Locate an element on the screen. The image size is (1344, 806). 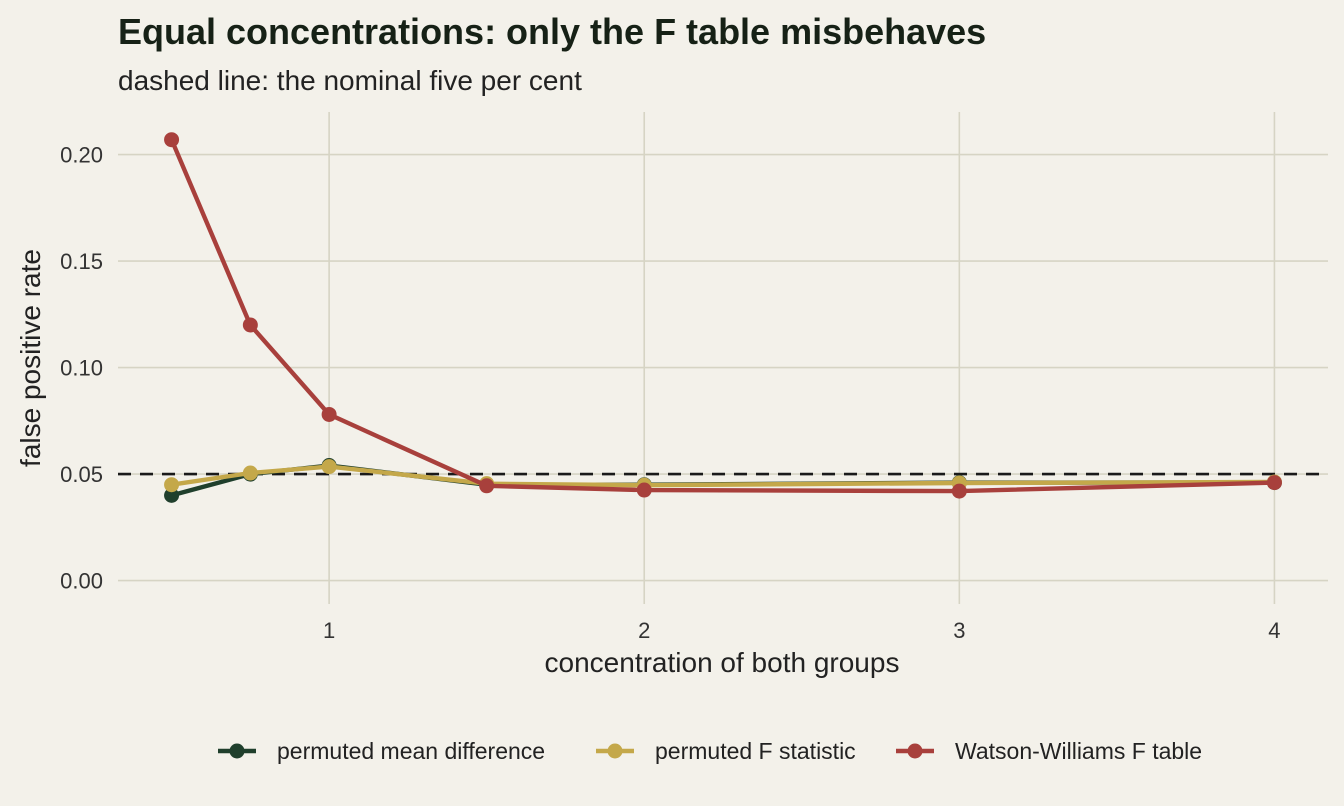
x-tick-label: 1 is located at coordinates (329, 630).